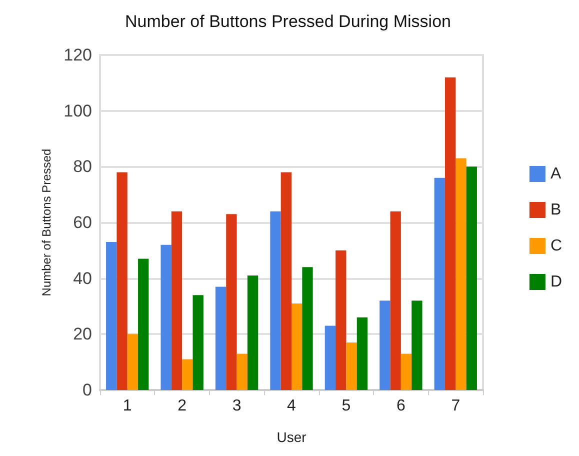  What do you see at coordinates (78, 110) in the screenshot?
I see `y-tick-label: 100` at bounding box center [78, 110].